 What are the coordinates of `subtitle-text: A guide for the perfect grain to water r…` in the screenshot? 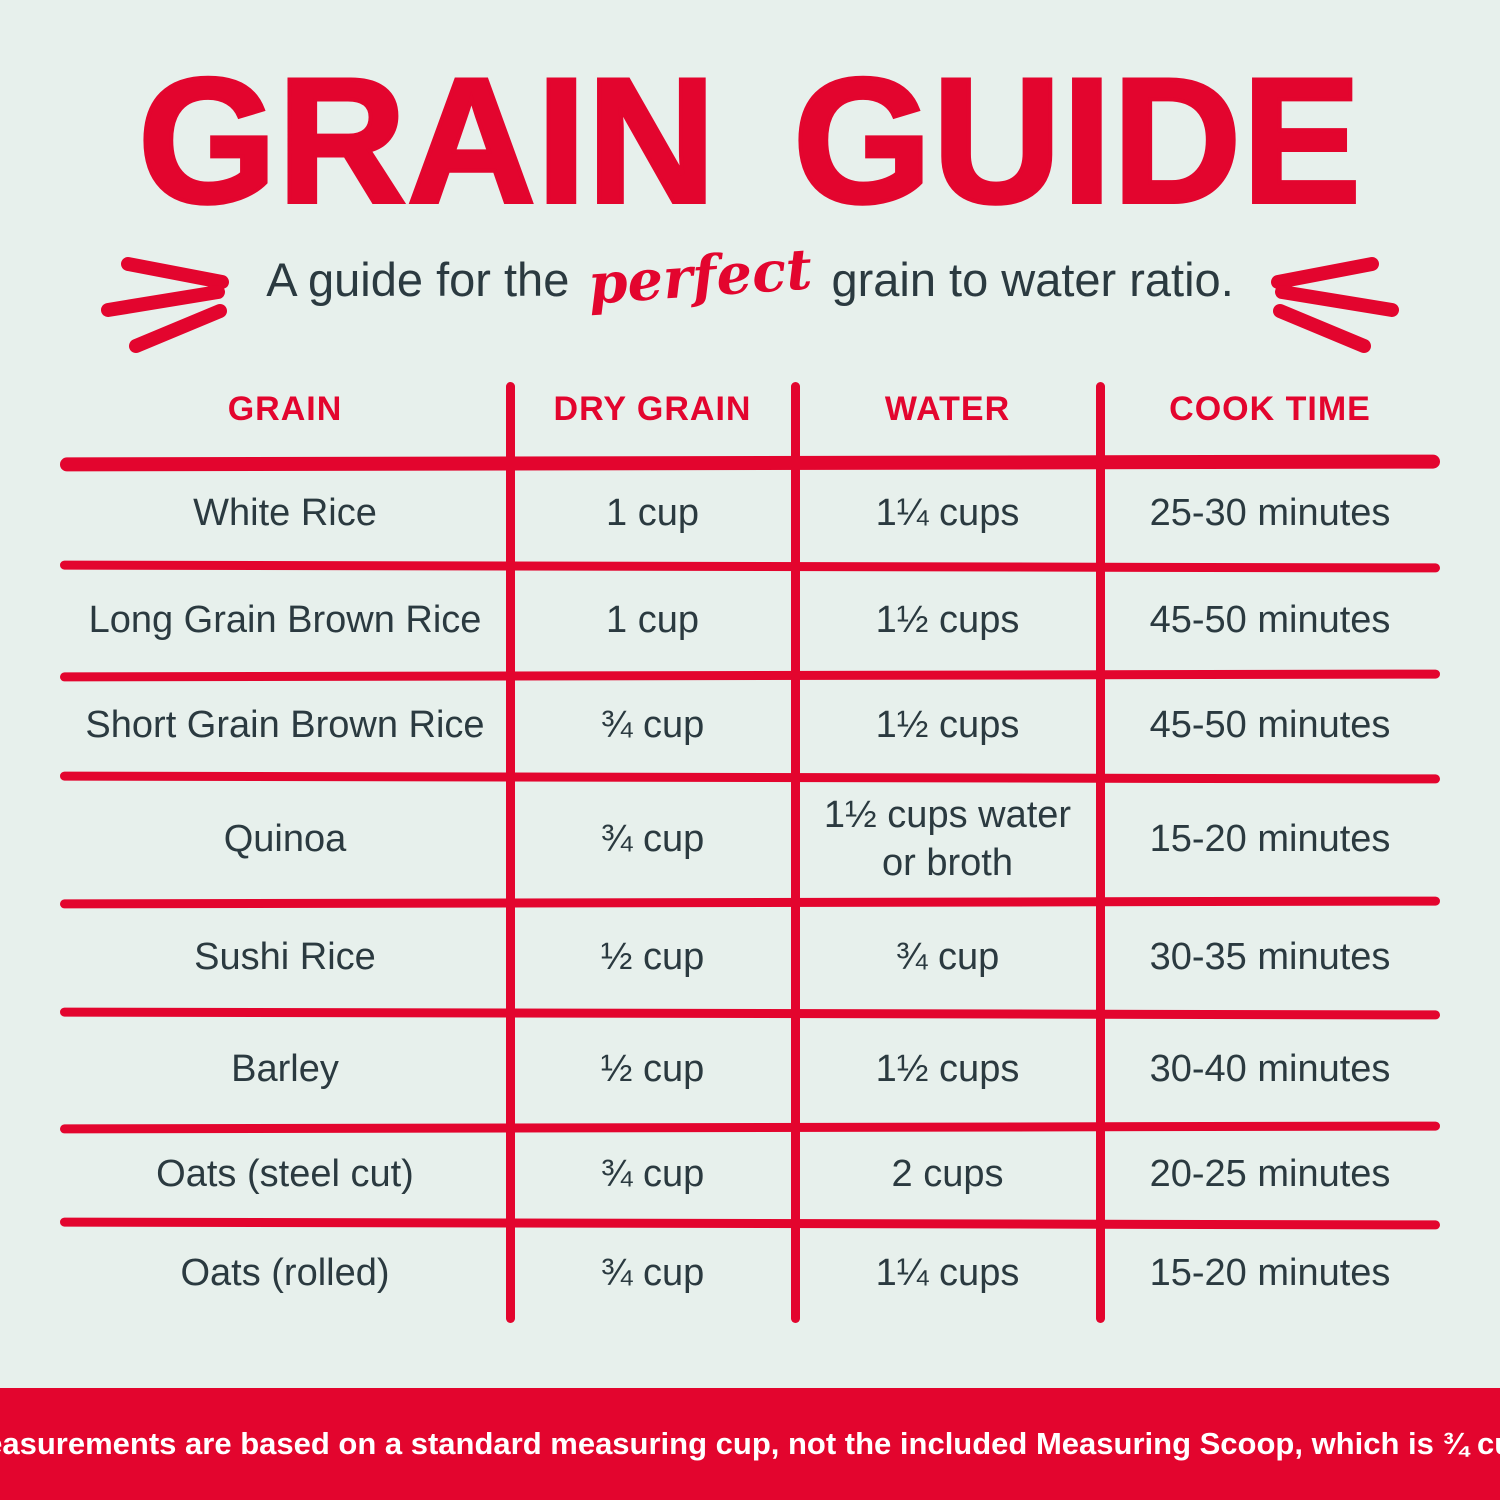 It's located at (750, 276).